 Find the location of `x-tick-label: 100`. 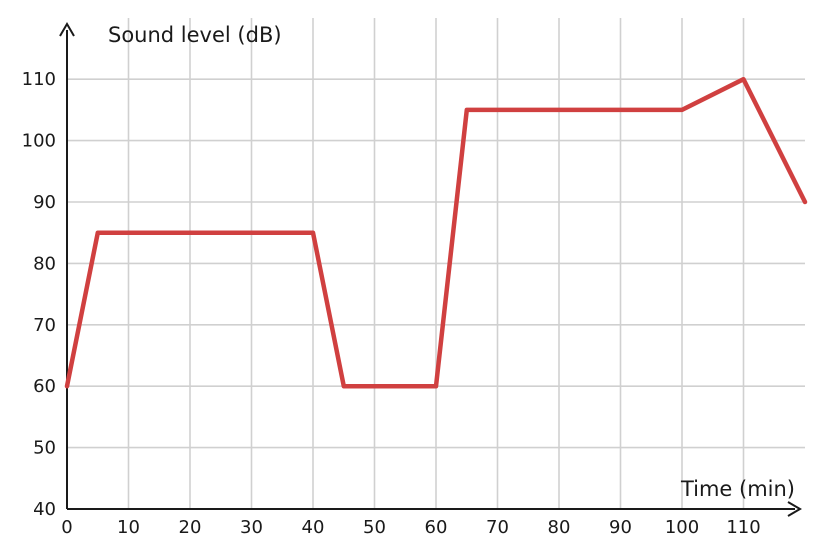

x-tick-label: 100 is located at coordinates (682, 527).